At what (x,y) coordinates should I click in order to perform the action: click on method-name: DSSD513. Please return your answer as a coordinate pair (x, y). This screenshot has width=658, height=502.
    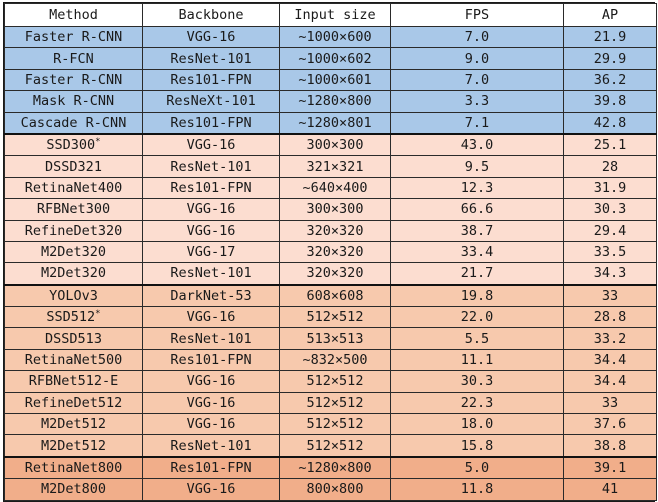
    Looking at the image, I should click on (73, 338).